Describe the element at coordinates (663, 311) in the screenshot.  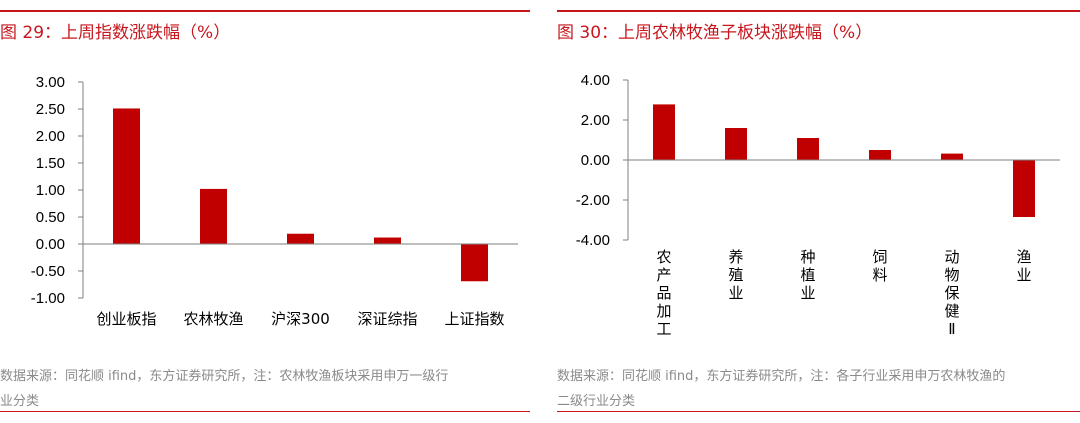
I see `x-category-label-char: 加` at that location.